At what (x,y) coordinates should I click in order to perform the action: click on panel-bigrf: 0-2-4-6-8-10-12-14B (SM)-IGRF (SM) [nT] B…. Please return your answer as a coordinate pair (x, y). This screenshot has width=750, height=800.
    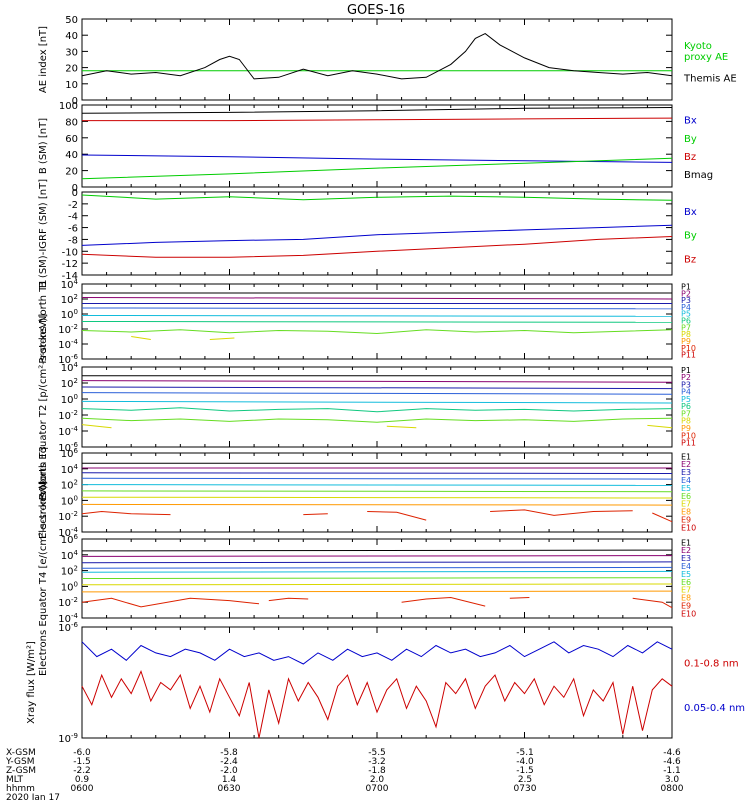
    Looking at the image, I should click on (367, 233).